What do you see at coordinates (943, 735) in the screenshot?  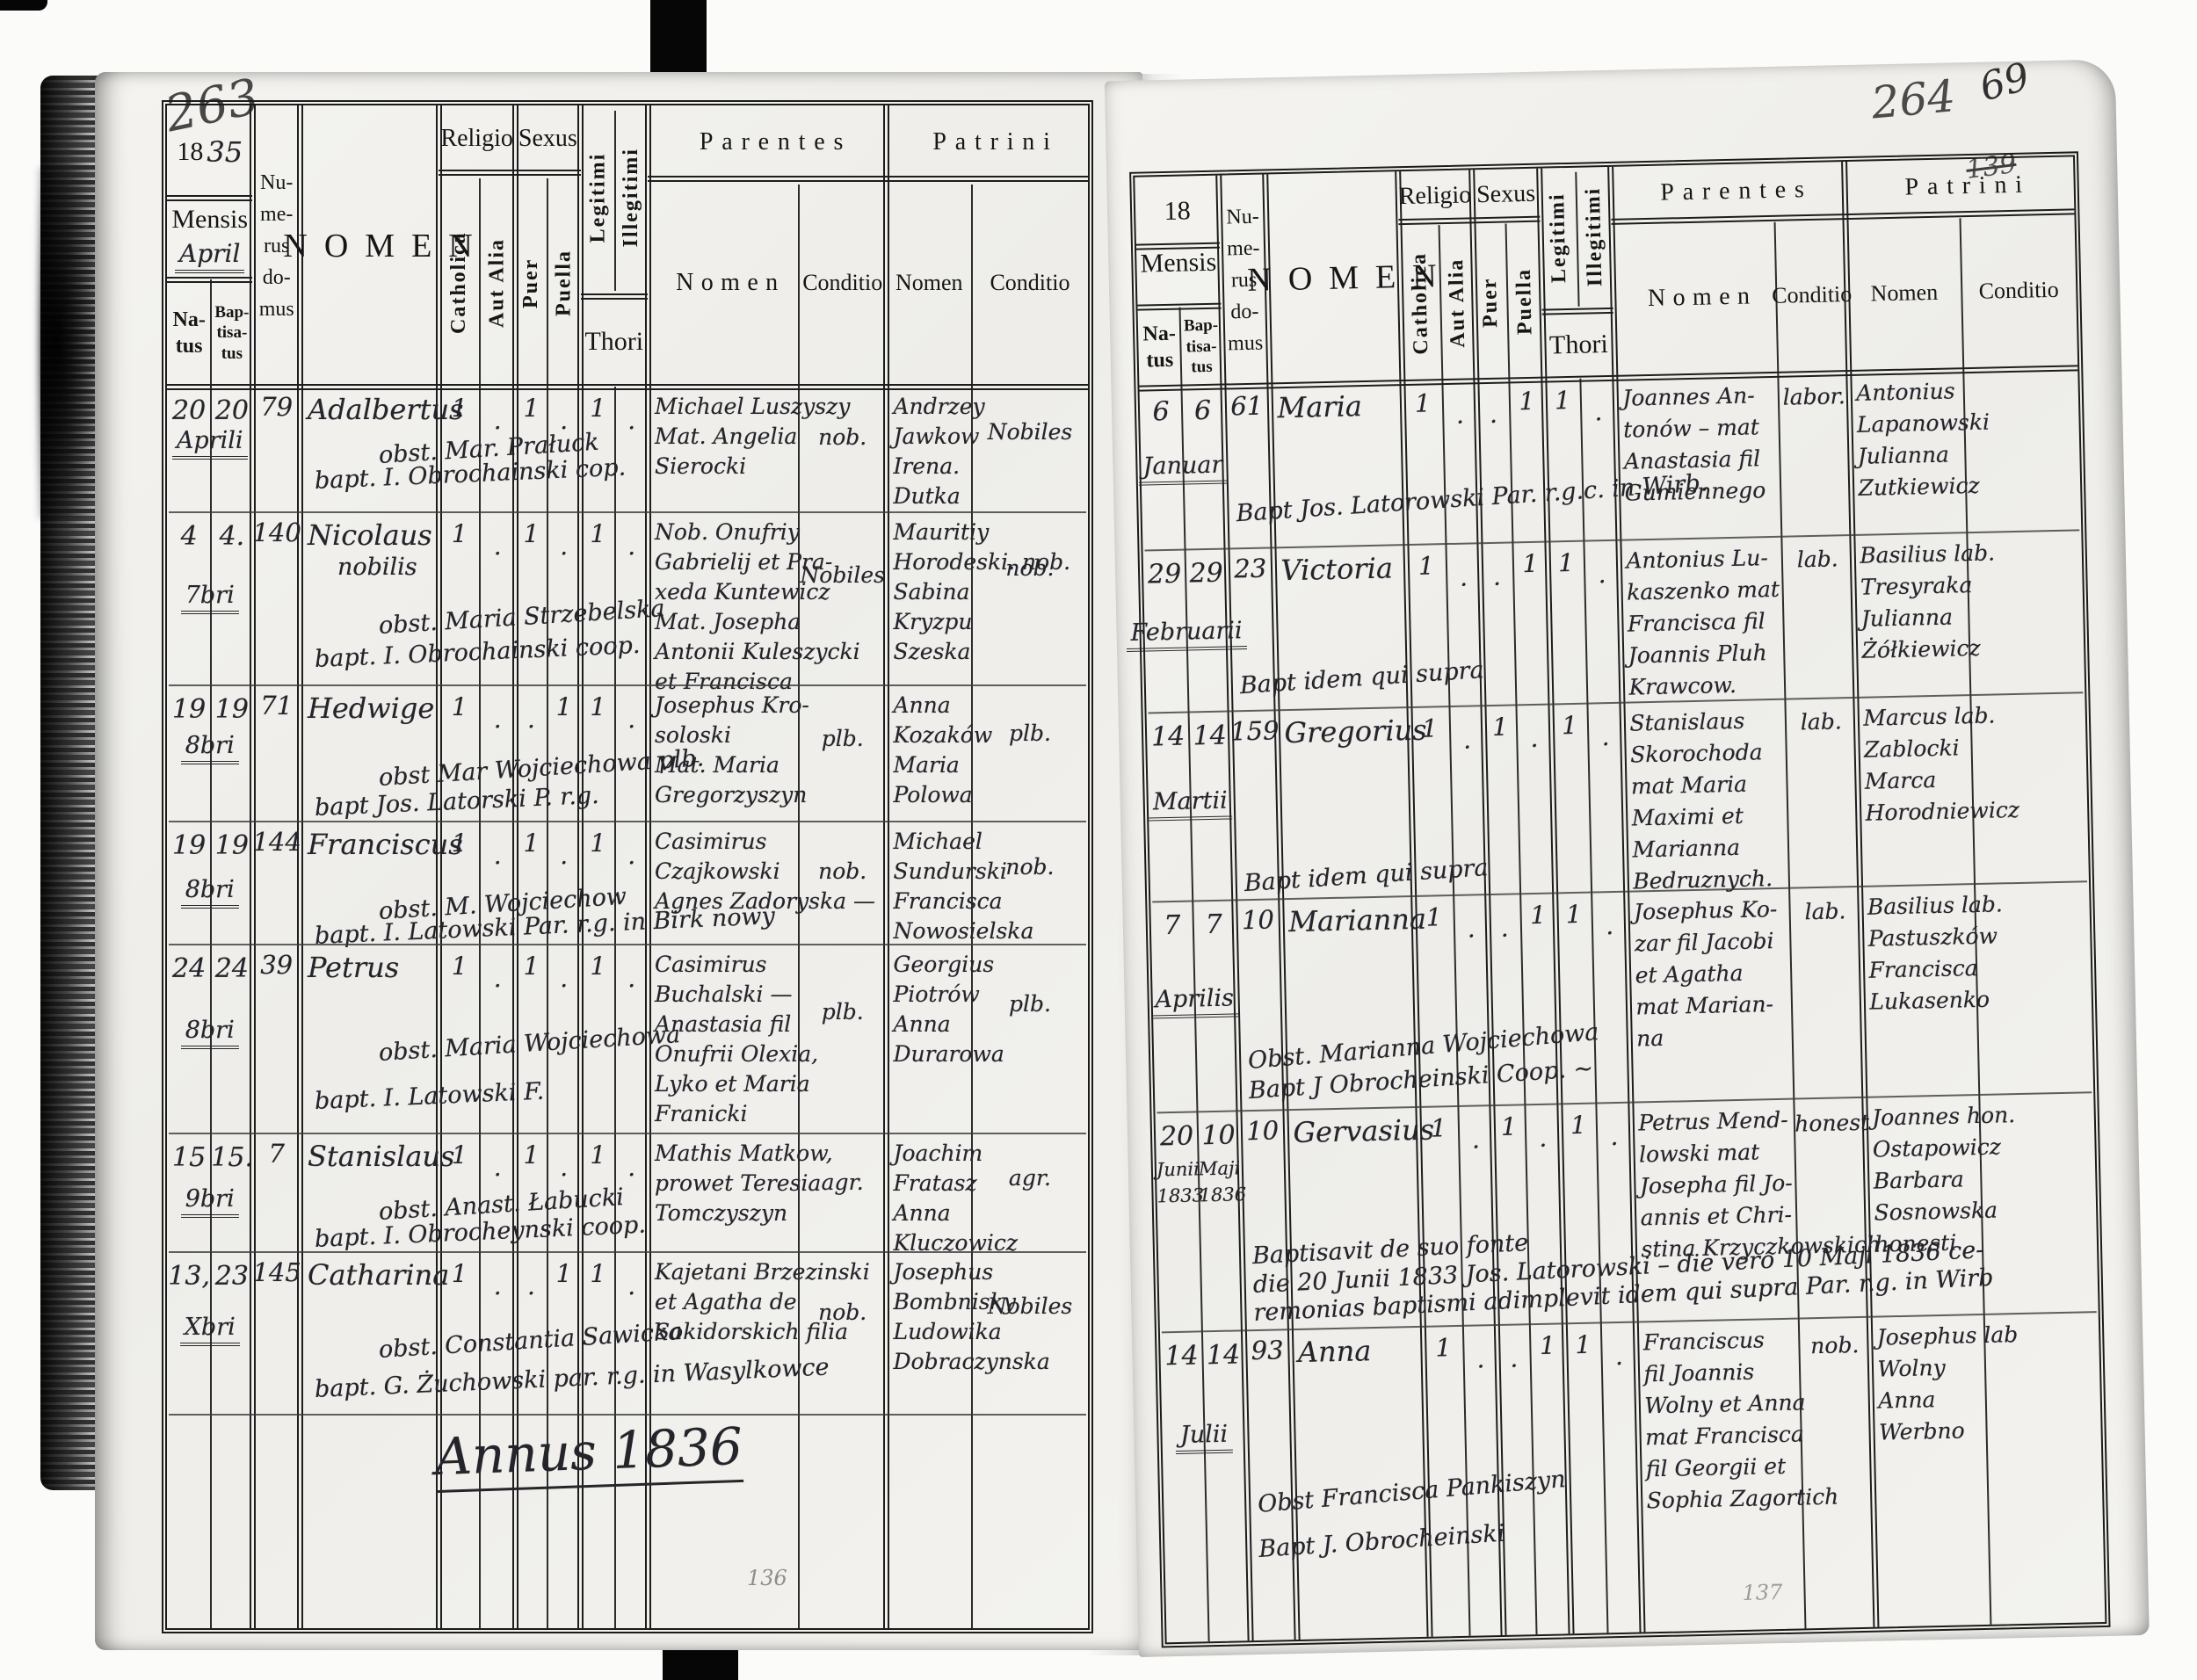 I see `entry-patrini-name-line: Kozaków` at bounding box center [943, 735].